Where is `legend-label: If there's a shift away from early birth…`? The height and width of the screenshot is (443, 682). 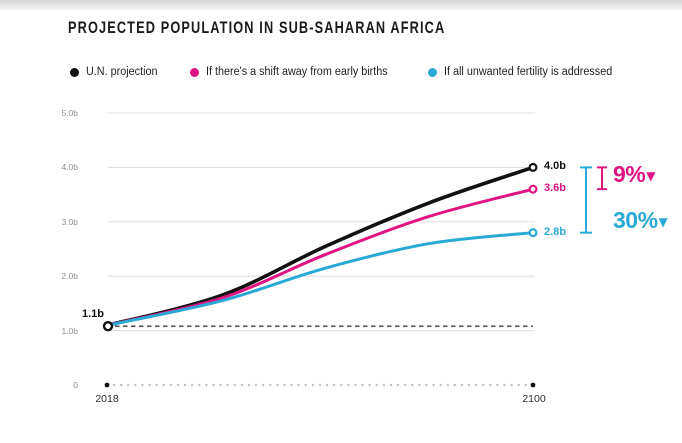
legend-label: If there's a shift away from early birth… is located at coordinates (297, 72).